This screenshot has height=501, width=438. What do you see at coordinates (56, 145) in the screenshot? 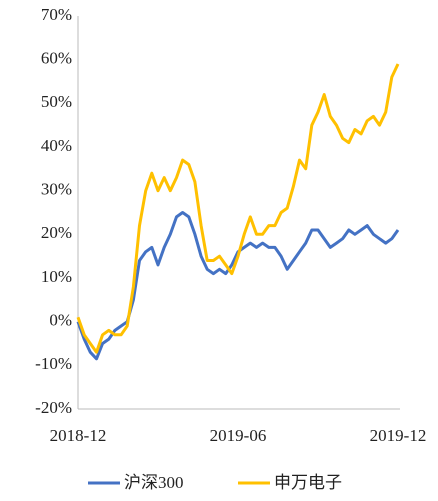
I see `y-tick-label: 40%` at bounding box center [56, 145].